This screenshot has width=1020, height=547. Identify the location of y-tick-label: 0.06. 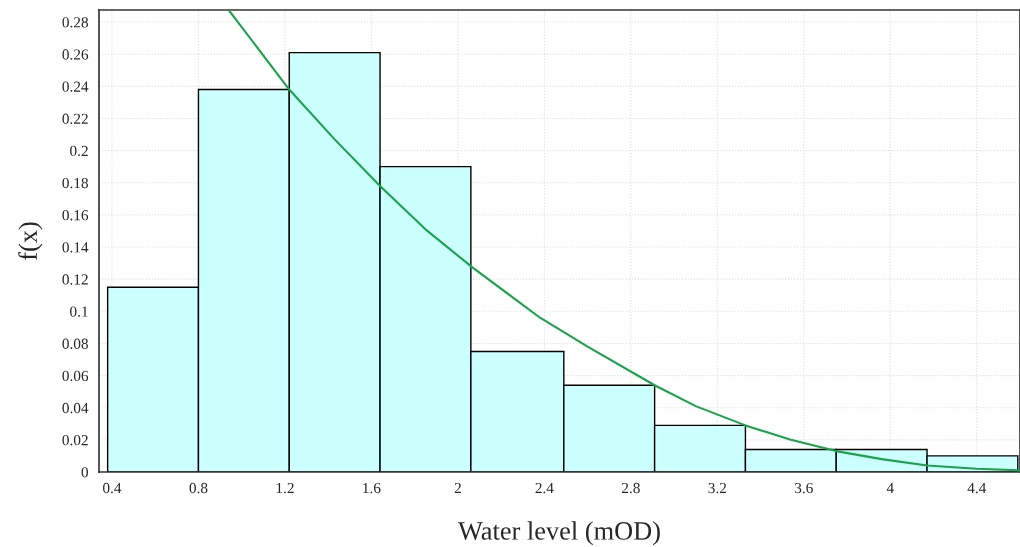
(75, 376).